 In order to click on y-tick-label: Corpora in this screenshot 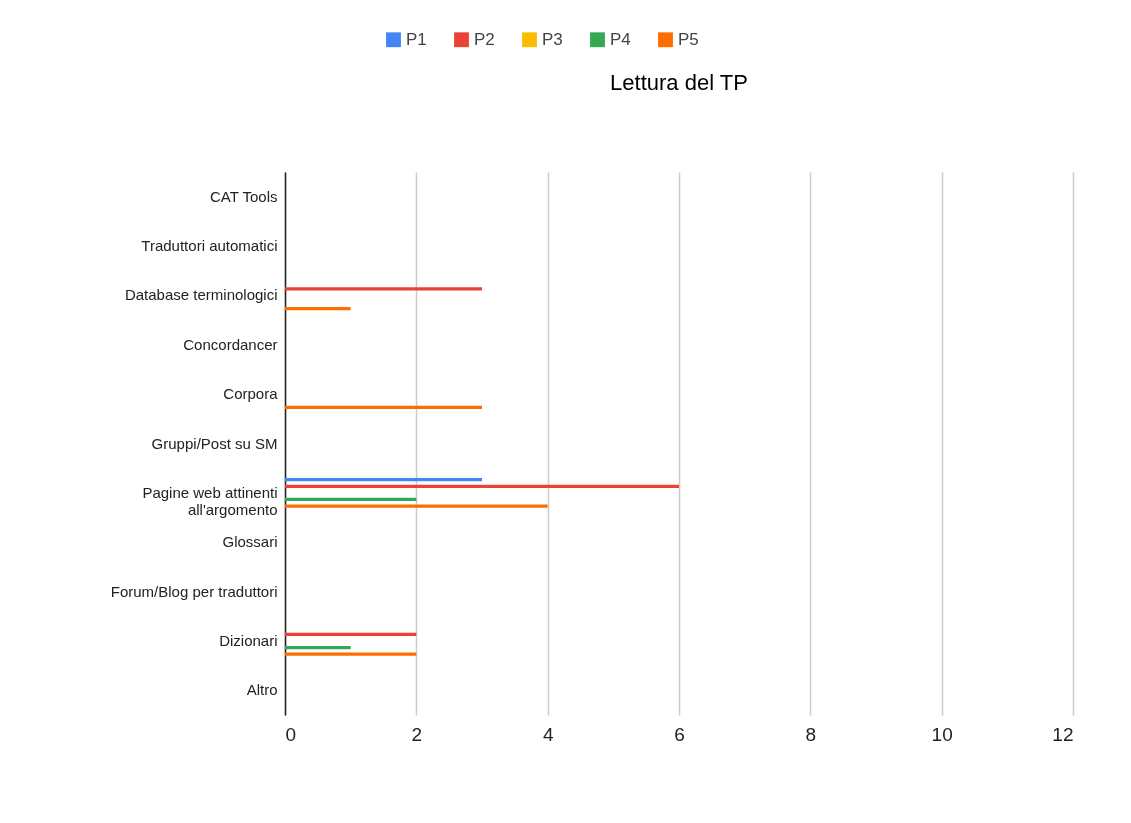, I will do `click(251, 394)`.